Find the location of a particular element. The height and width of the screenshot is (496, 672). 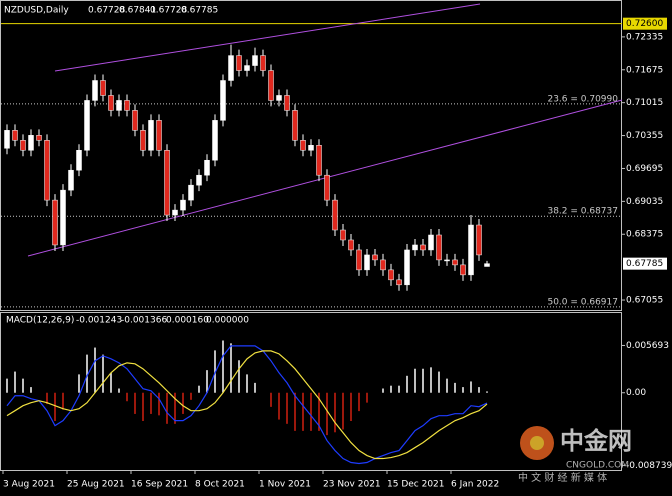

ohlc-high: 0.67841 is located at coordinates (137, 11).